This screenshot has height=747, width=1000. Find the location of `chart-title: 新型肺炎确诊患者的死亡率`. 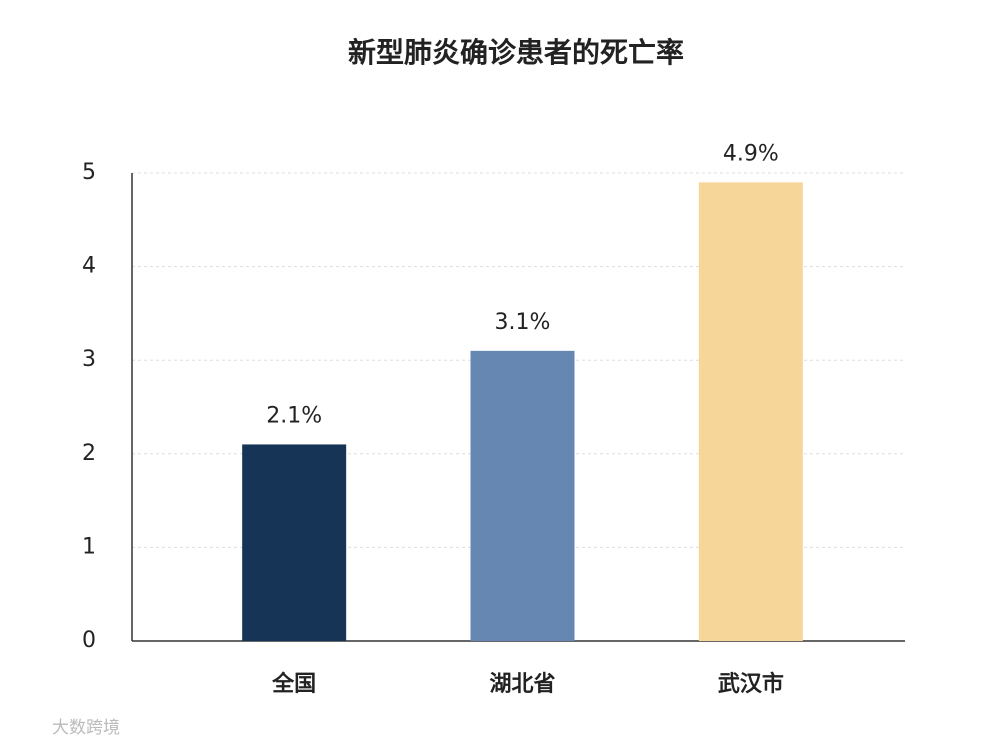

chart-title: 新型肺炎确诊患者的死亡率 is located at coordinates (516, 52).